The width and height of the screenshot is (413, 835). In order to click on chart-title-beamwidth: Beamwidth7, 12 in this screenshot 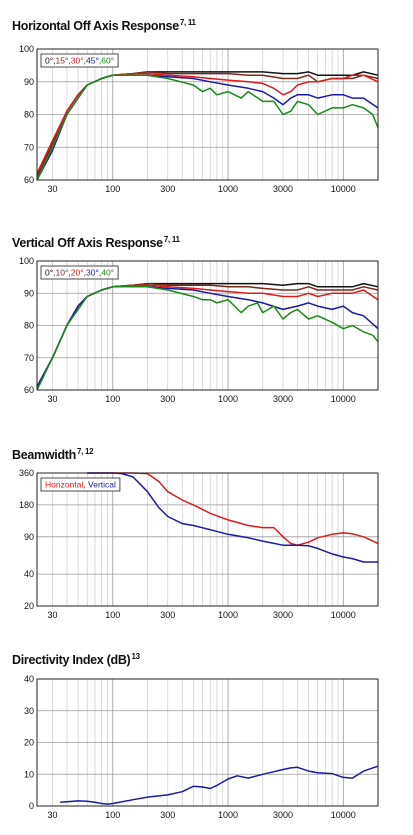, I will do `click(53, 455)`.